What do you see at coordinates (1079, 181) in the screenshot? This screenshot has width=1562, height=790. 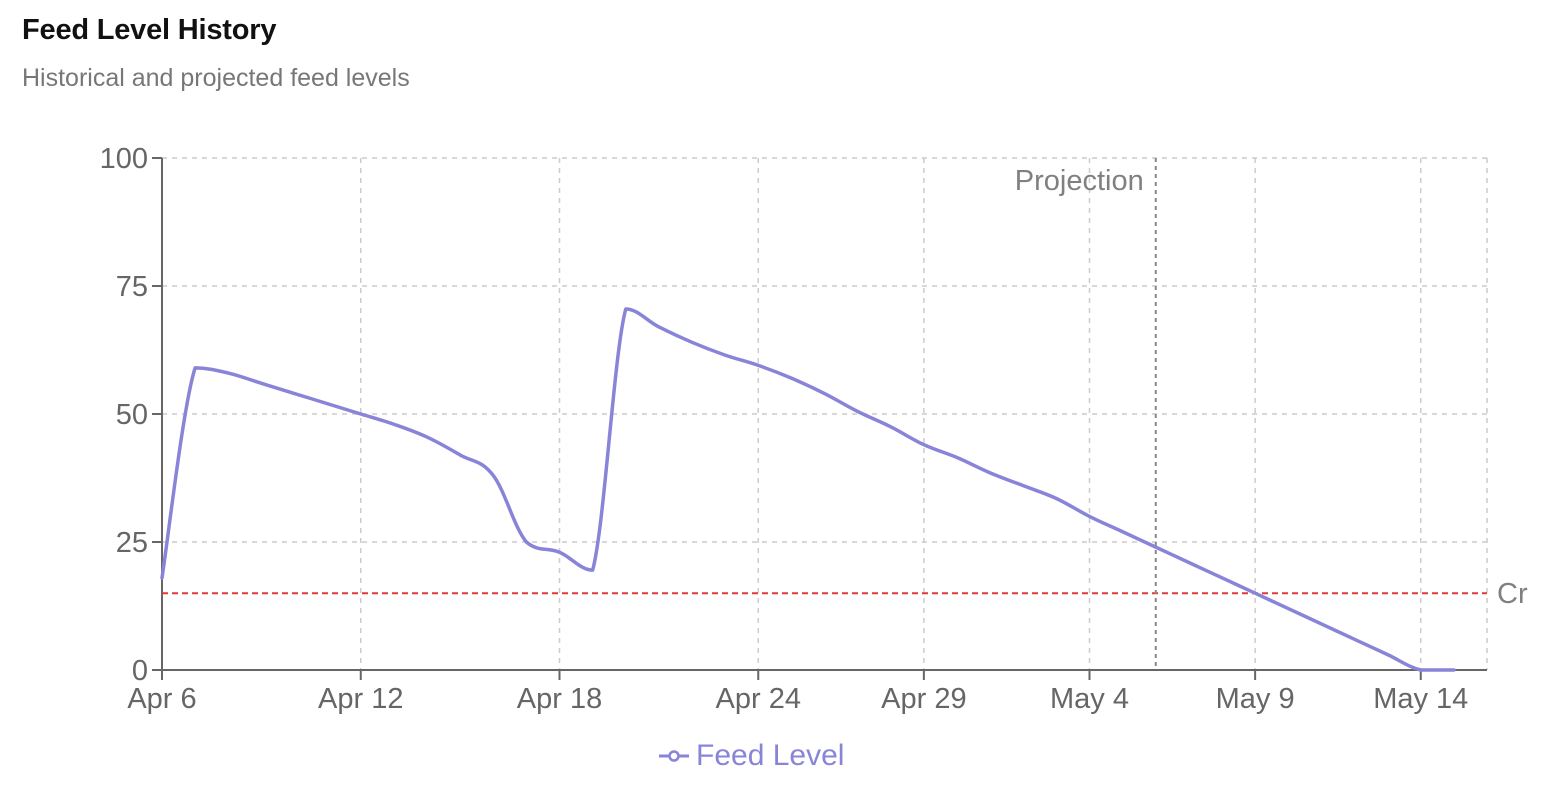 I see `projection-reference-label: Projection` at bounding box center [1079, 181].